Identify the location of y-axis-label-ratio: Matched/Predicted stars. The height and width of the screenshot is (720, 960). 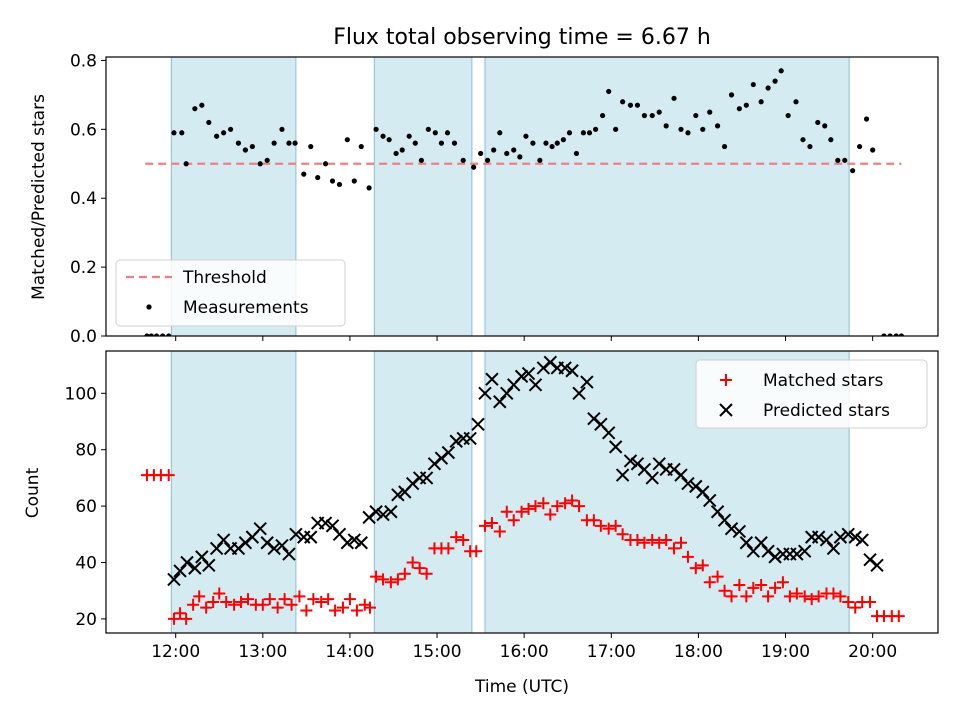
(39, 197).